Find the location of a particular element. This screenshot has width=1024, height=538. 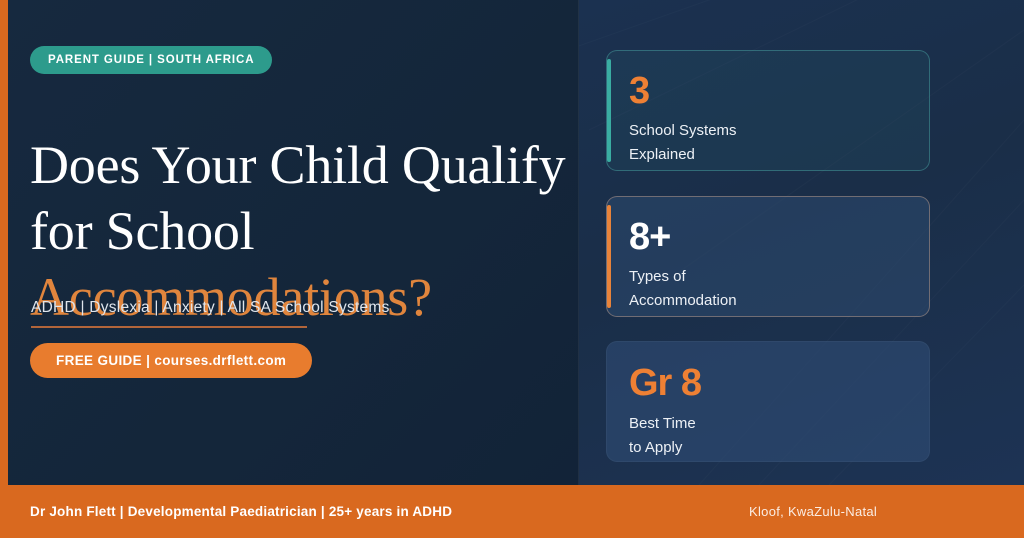

stat-card-value: 3 is located at coordinates (639, 91).